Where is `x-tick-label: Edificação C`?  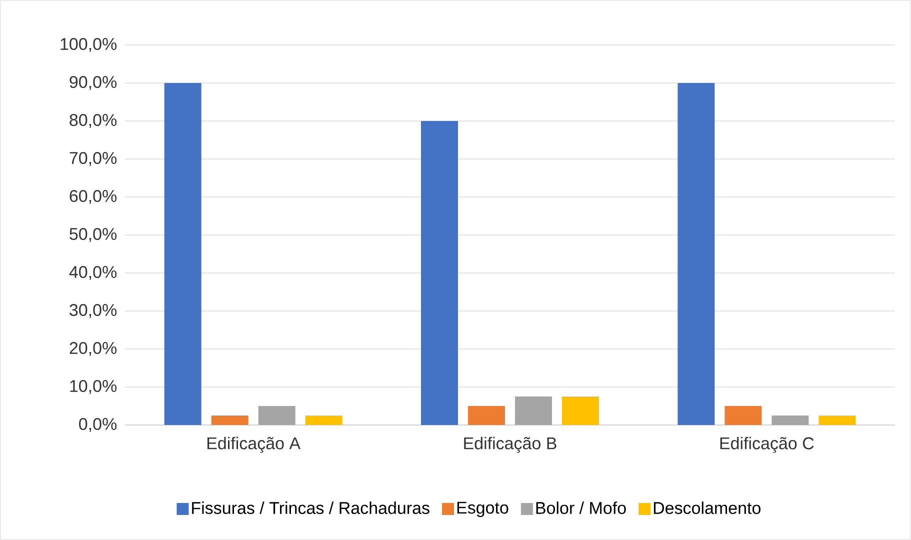
x-tick-label: Edificação C is located at coordinates (767, 444).